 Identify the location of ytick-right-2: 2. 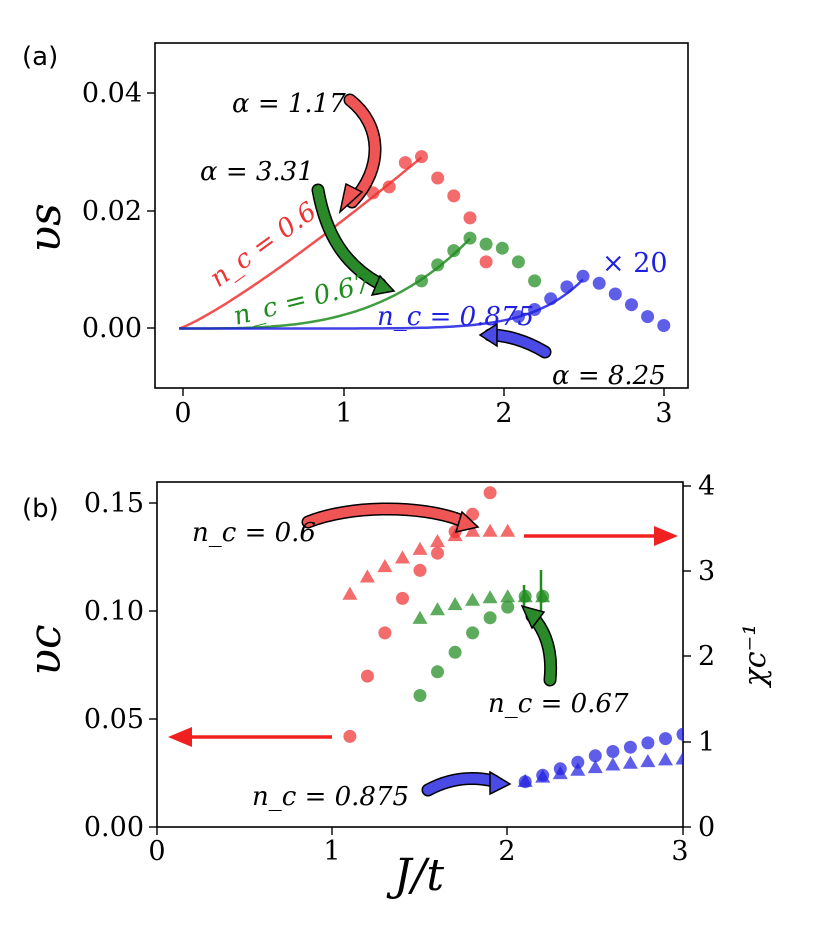
(706, 656).